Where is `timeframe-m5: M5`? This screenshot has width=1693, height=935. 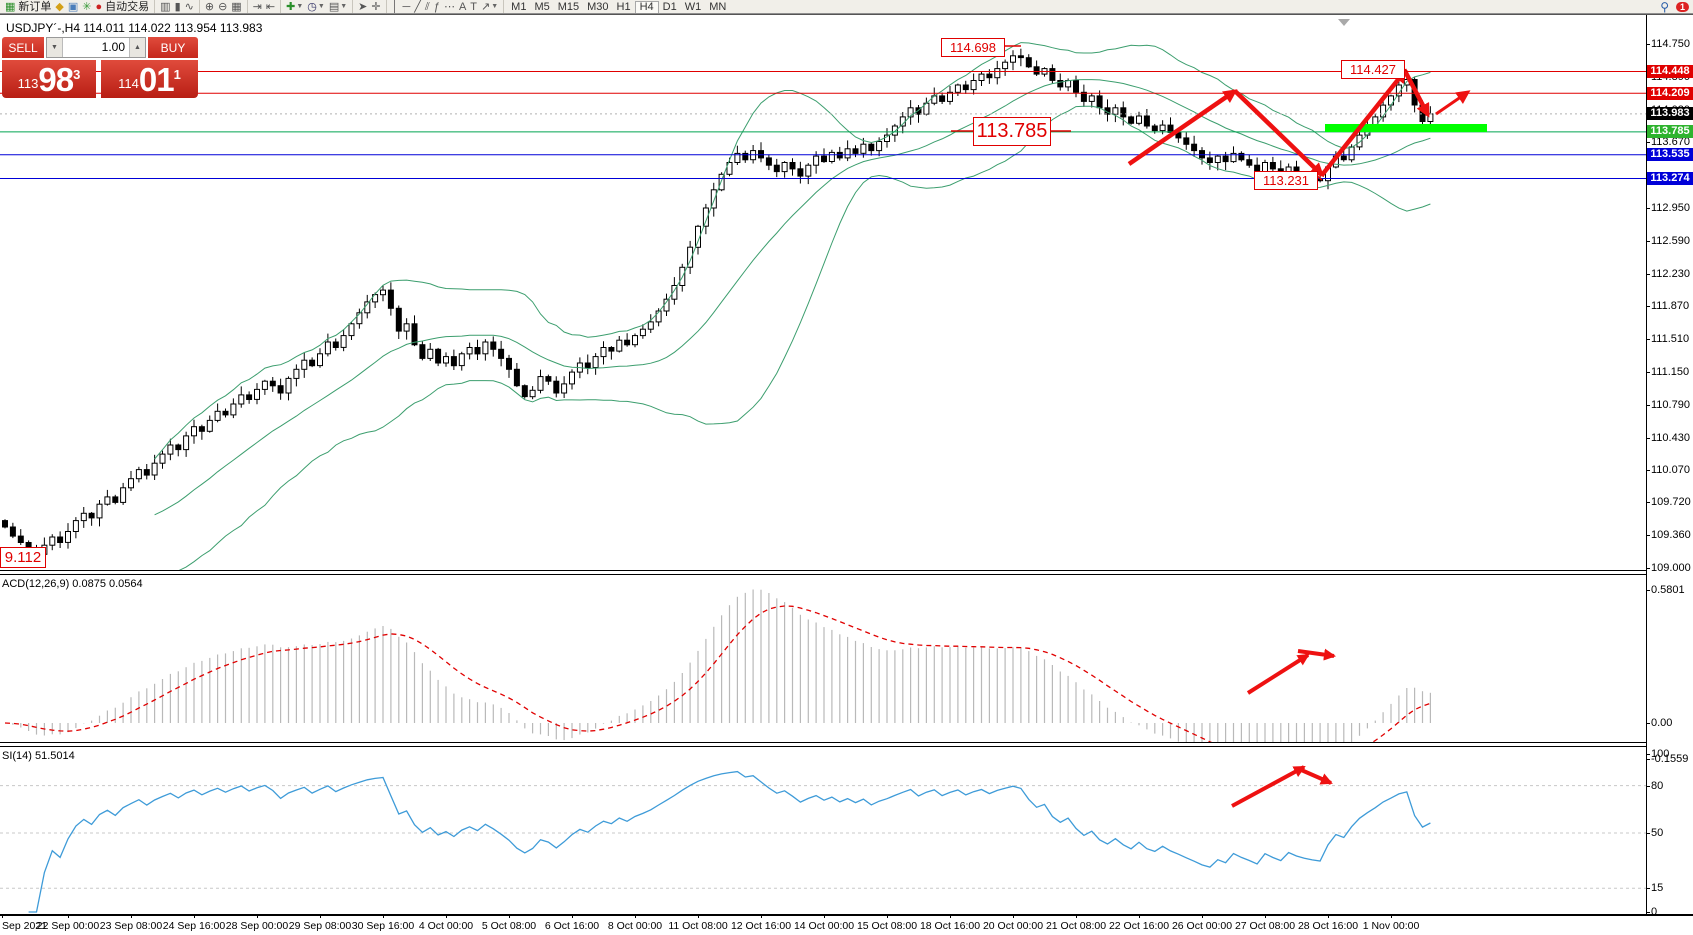
timeframe-m5: M5 is located at coordinates (542, 7).